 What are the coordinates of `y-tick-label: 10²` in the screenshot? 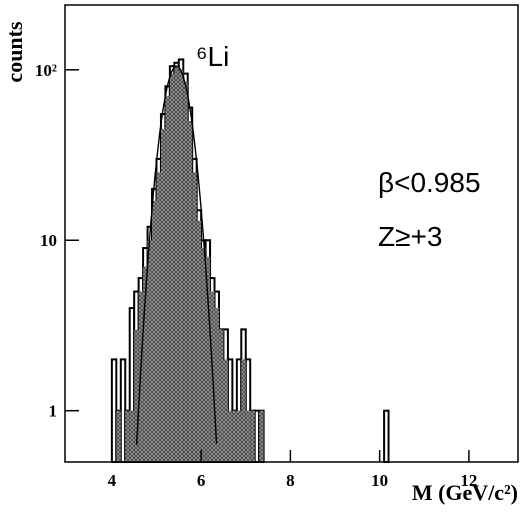 It's located at (46, 70).